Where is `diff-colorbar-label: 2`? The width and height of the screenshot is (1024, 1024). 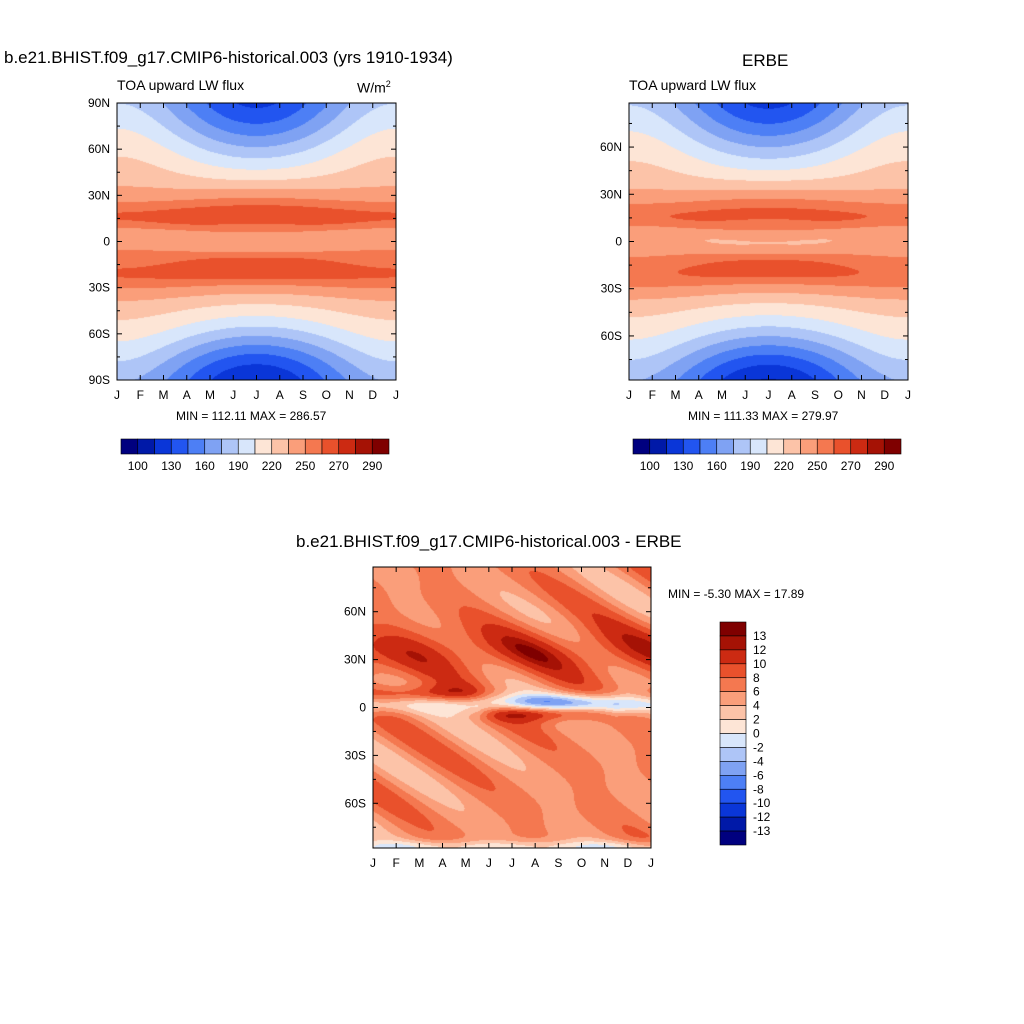
diff-colorbar-label: 2 is located at coordinates (756, 720).